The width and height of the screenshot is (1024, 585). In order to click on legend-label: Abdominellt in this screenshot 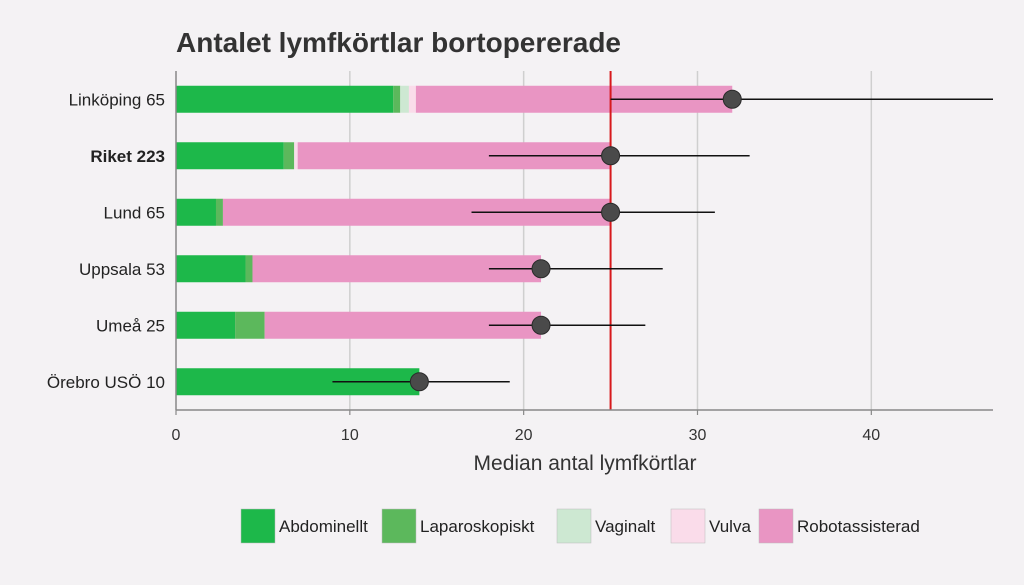, I will do `click(323, 526)`.